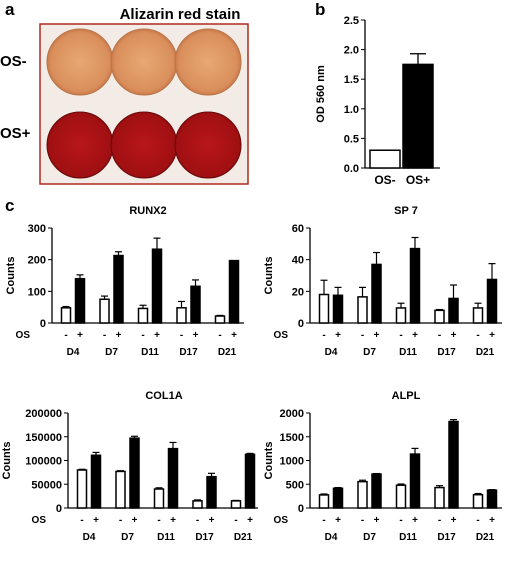 This screenshot has width=517, height=565. I want to click on y-tick-label: 200000, so click(43, 414).